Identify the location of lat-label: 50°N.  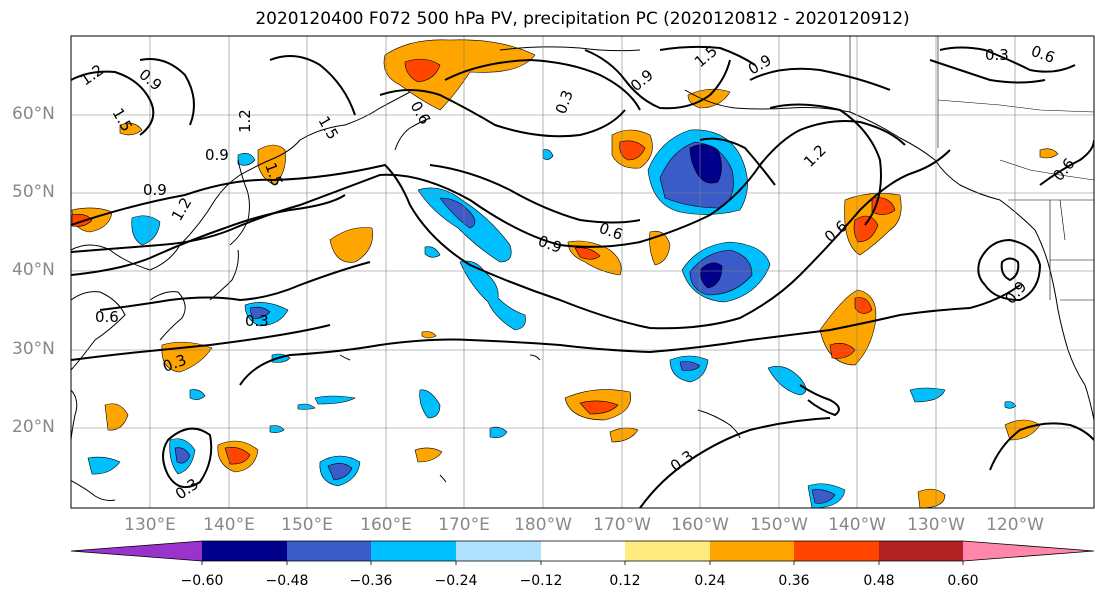
(33, 192).